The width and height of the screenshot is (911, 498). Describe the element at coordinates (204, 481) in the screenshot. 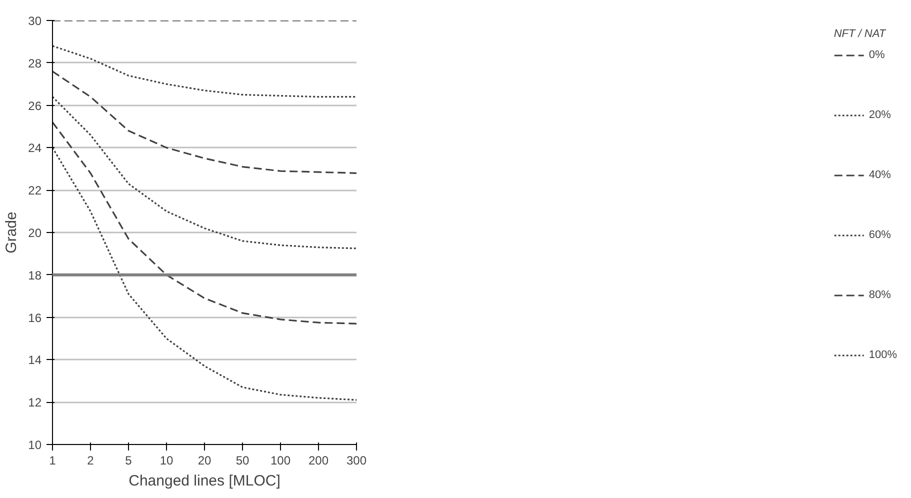

I see `x-axis-title: Changed lines [MLOC]` at that location.